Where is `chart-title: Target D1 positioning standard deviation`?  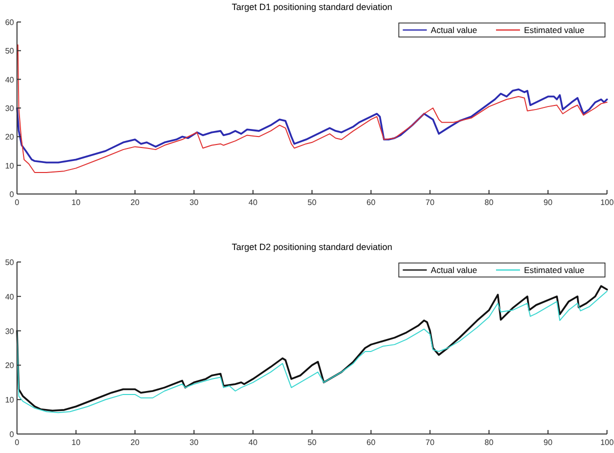
chart-title: Target D1 positioning standard deviation is located at coordinates (312, 7).